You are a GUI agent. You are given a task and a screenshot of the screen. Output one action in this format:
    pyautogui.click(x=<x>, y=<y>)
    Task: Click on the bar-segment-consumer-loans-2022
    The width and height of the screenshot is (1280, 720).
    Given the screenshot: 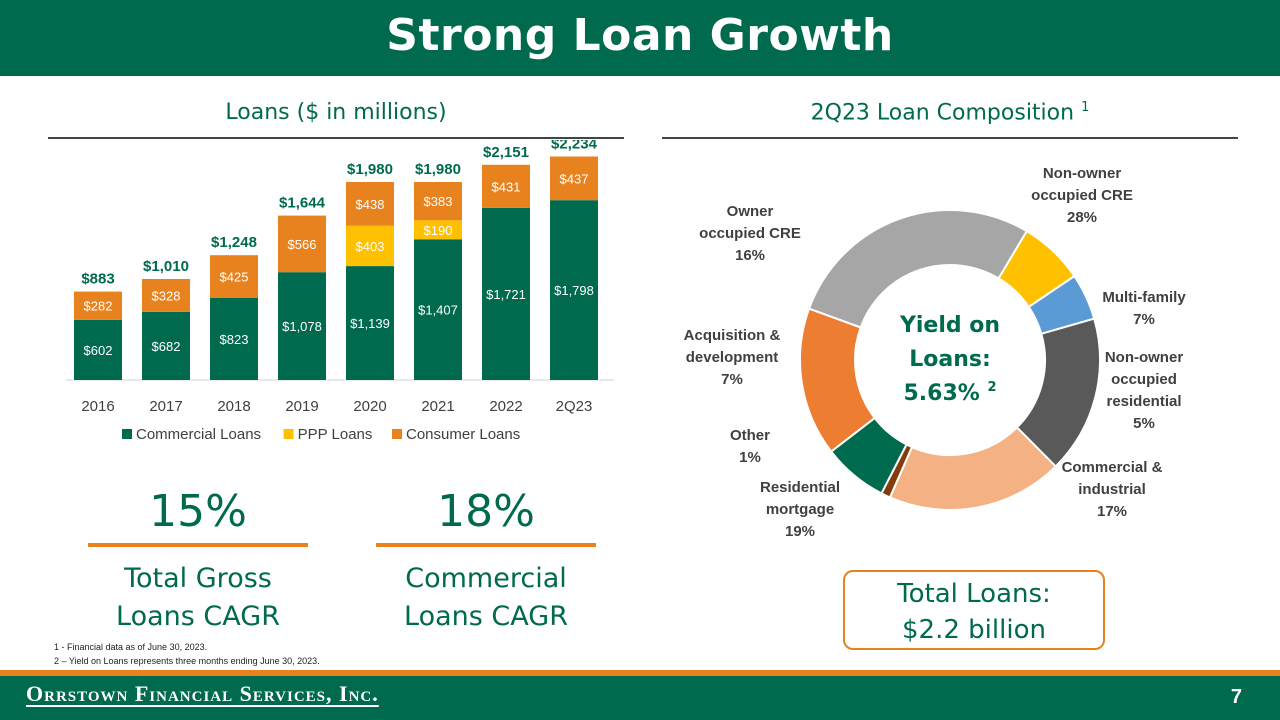 What is the action you would take?
    pyautogui.click(x=506, y=186)
    